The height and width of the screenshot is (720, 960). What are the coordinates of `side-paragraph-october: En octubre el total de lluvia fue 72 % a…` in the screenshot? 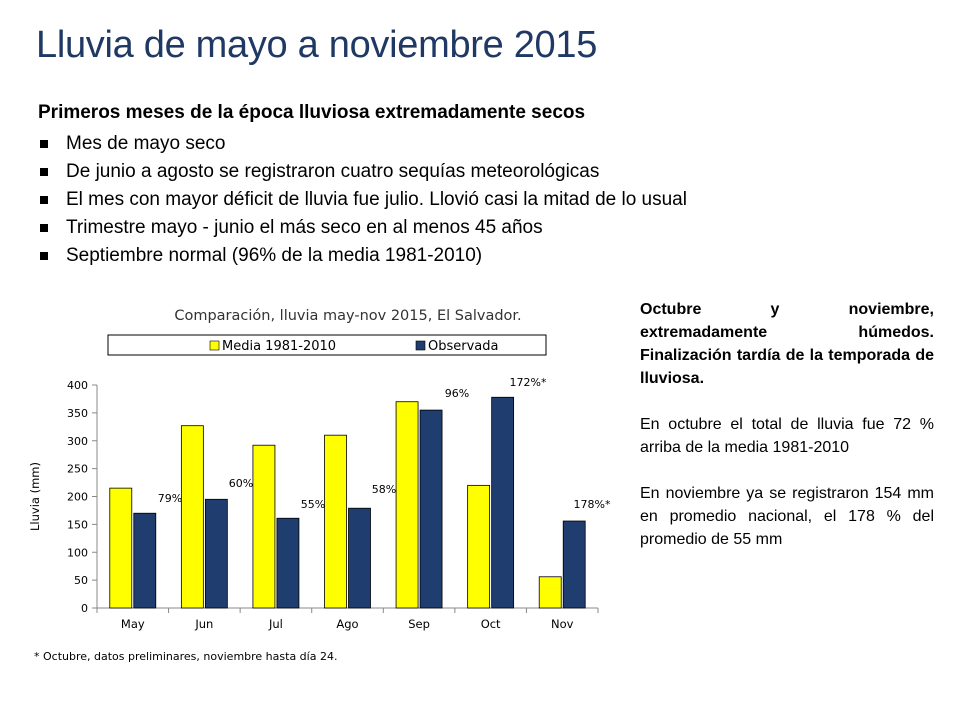 It's located at (787, 436).